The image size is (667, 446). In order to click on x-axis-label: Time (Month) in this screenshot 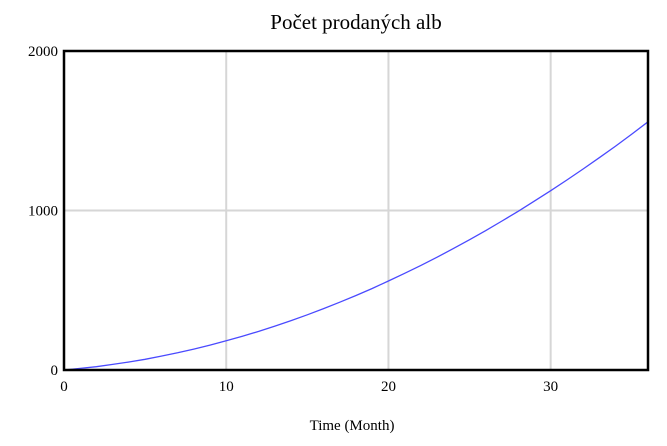, I will do `click(352, 426)`.